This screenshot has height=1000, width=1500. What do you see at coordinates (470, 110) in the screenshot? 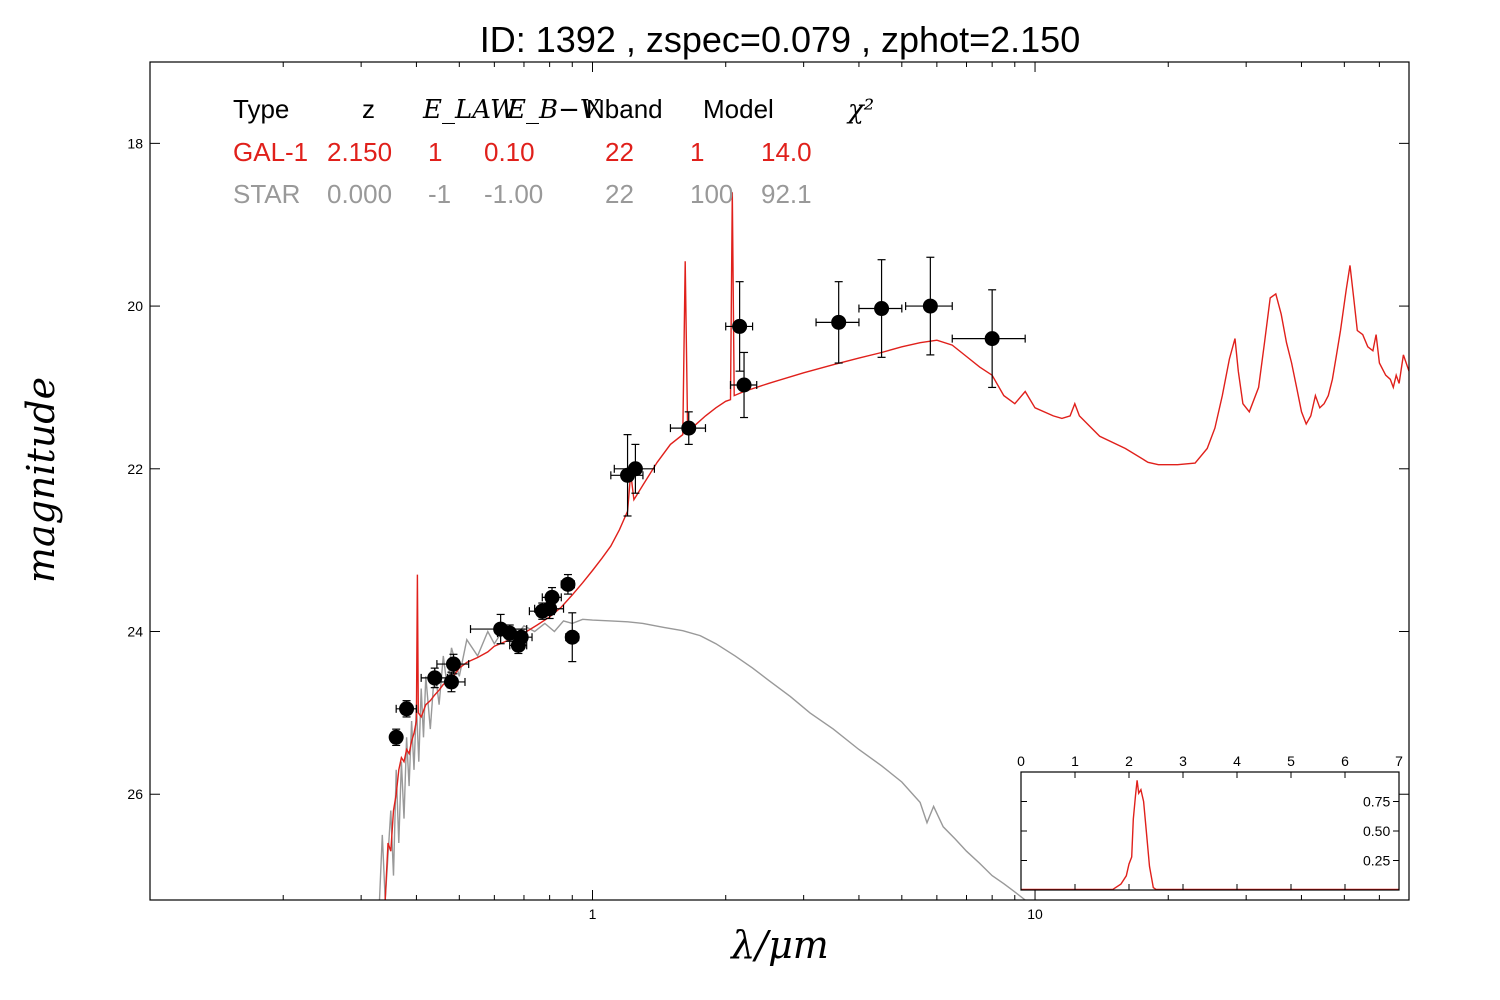
I see `table-header-elaw: E_LAW` at bounding box center [470, 110].